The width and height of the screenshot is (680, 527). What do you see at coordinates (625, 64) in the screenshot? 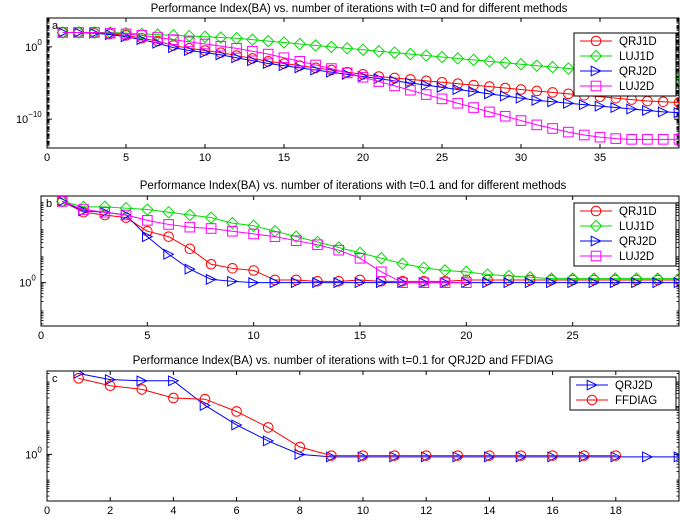
I see `legend: QRJ1D LUJ1D QRJ2D LUJ2D` at bounding box center [625, 64].